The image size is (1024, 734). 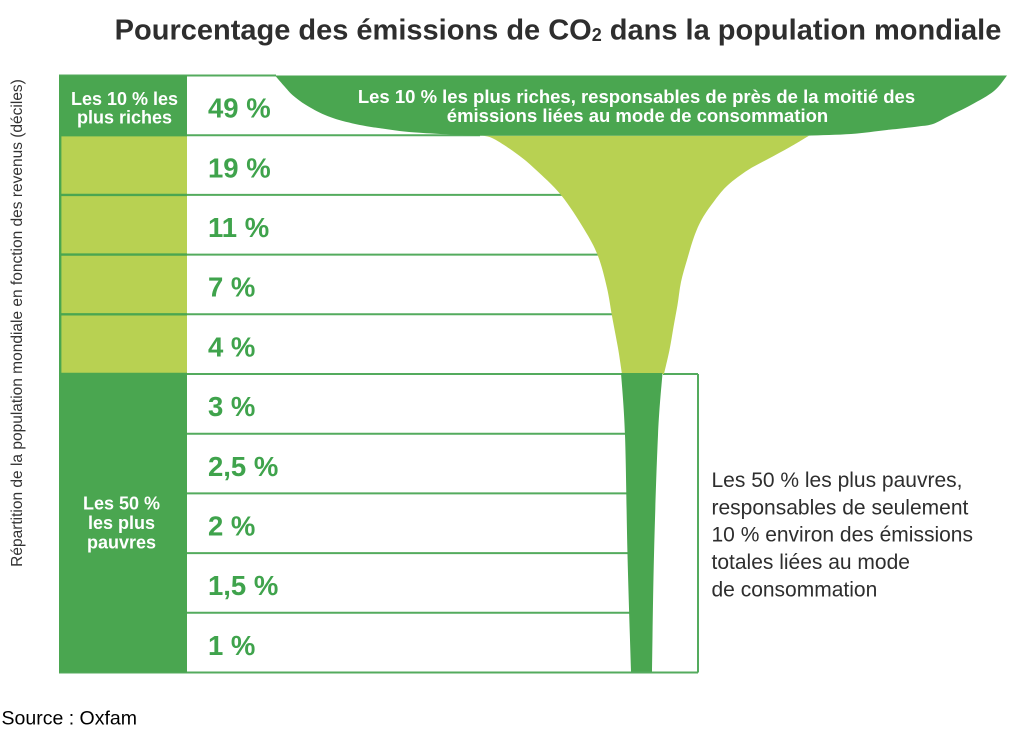 What do you see at coordinates (121, 503) in the screenshot?
I see `svg-text: Les 50 %` at bounding box center [121, 503].